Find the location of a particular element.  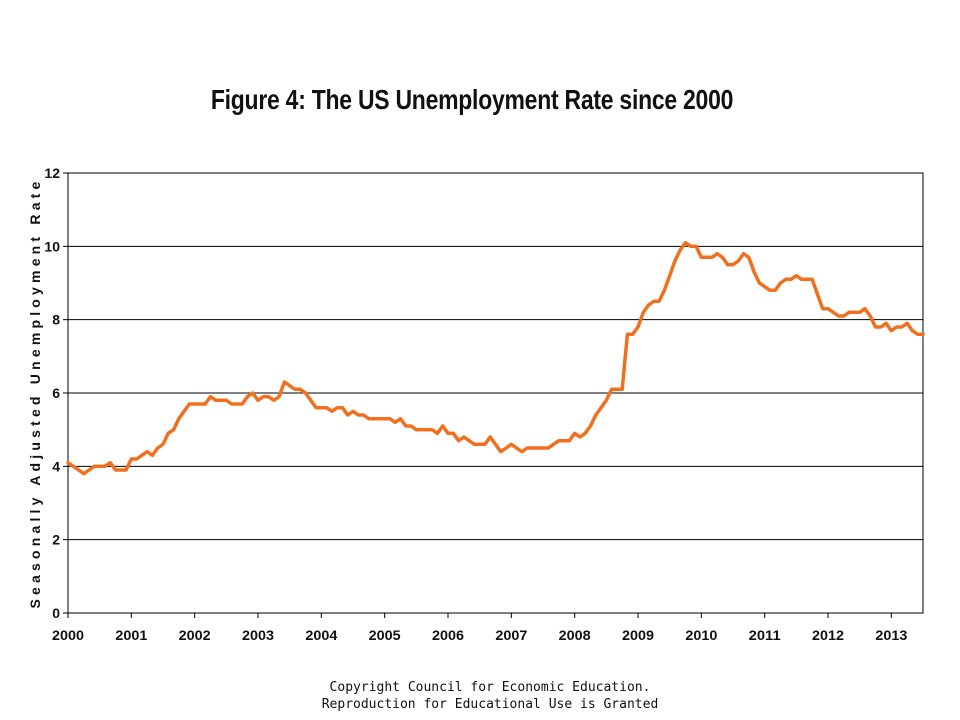

y-axis-label: Seasonally Adjusted Unemployment Rate is located at coordinates (35, 392).